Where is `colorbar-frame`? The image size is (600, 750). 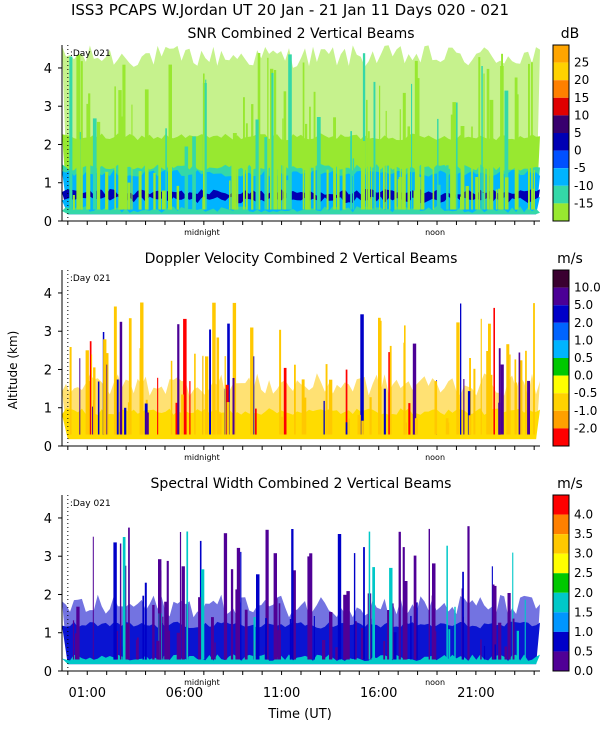
colorbar-frame is located at coordinates (561, 358).